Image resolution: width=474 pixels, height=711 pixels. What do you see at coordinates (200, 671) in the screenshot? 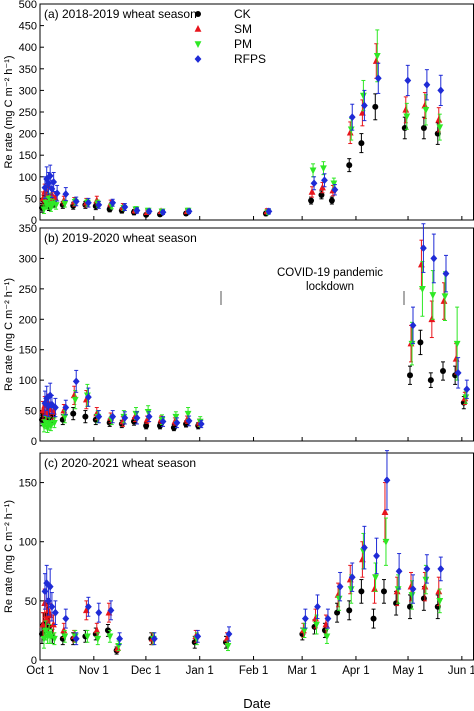
I see `x-tick-label: Jan 1` at bounding box center [200, 671].